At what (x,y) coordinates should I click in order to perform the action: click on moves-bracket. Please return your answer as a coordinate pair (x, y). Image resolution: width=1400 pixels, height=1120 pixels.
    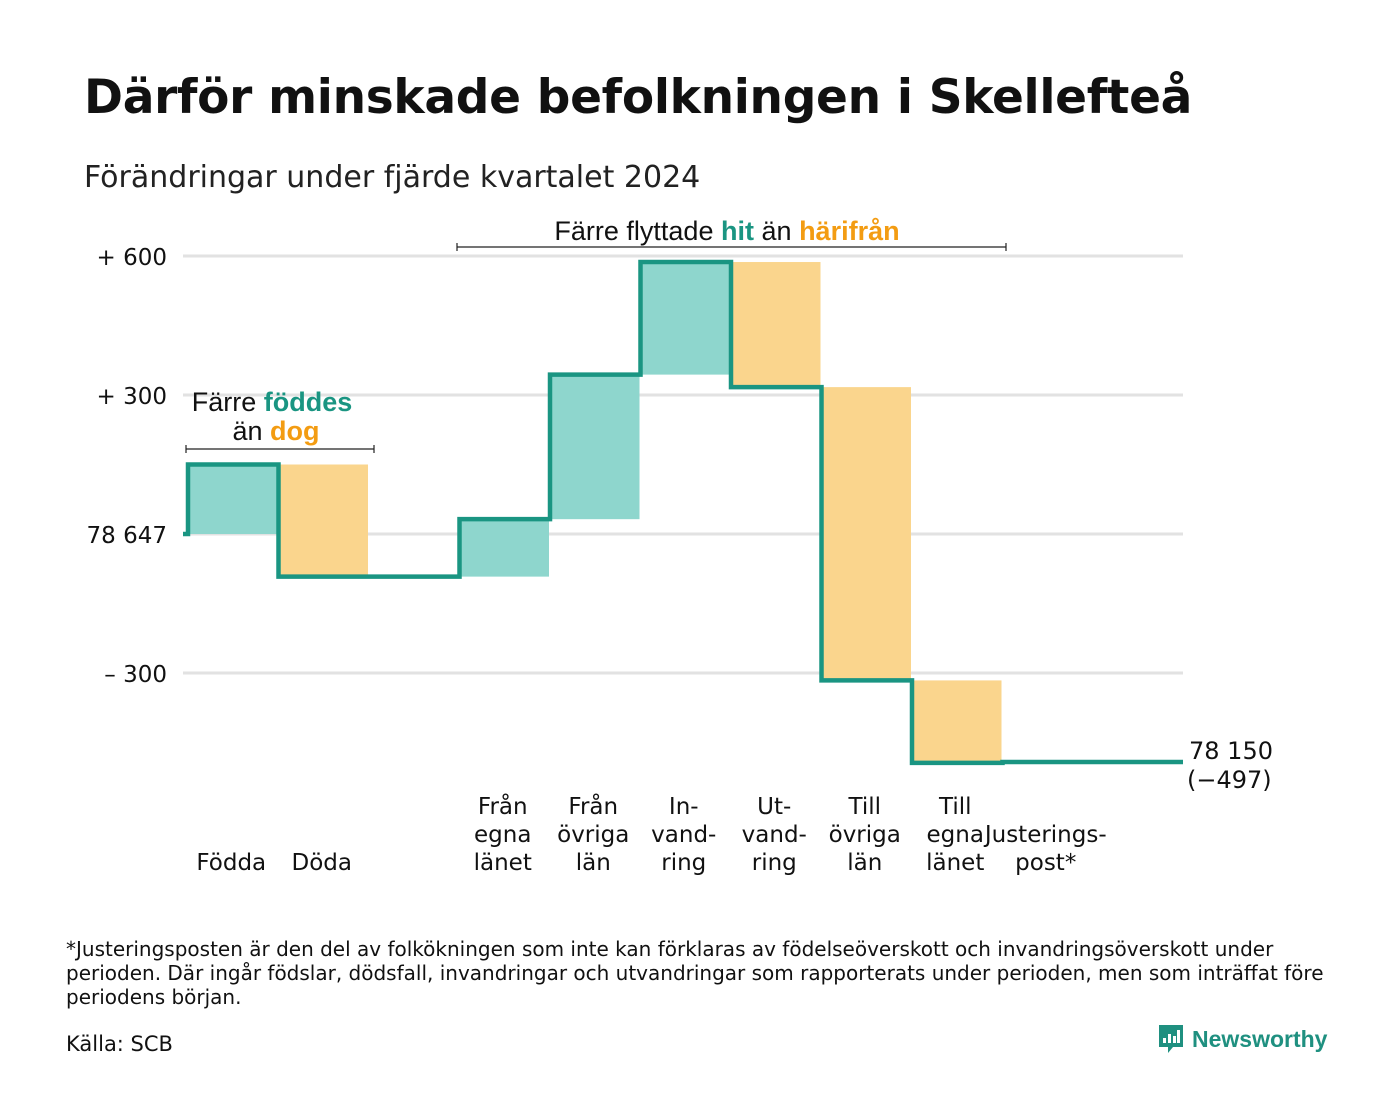
    Looking at the image, I should click on (731, 247).